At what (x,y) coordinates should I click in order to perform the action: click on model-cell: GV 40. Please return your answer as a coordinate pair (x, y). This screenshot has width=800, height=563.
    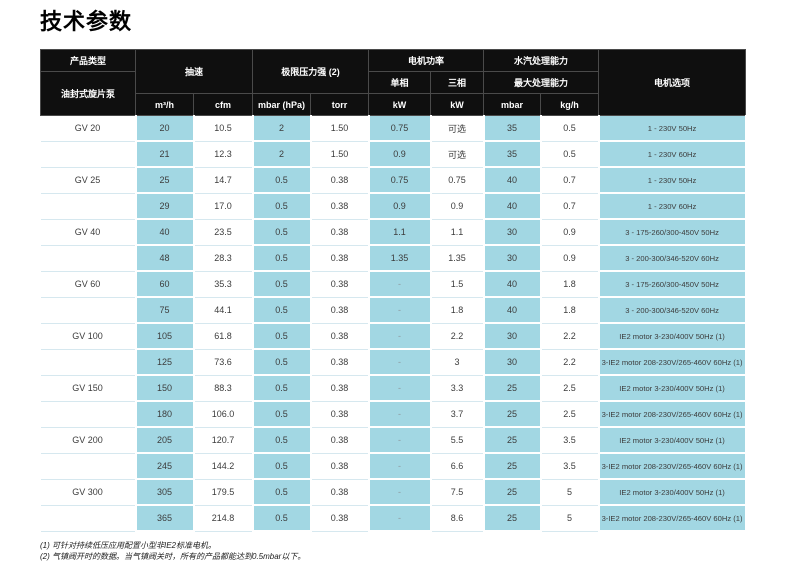
    Looking at the image, I should click on (88, 232).